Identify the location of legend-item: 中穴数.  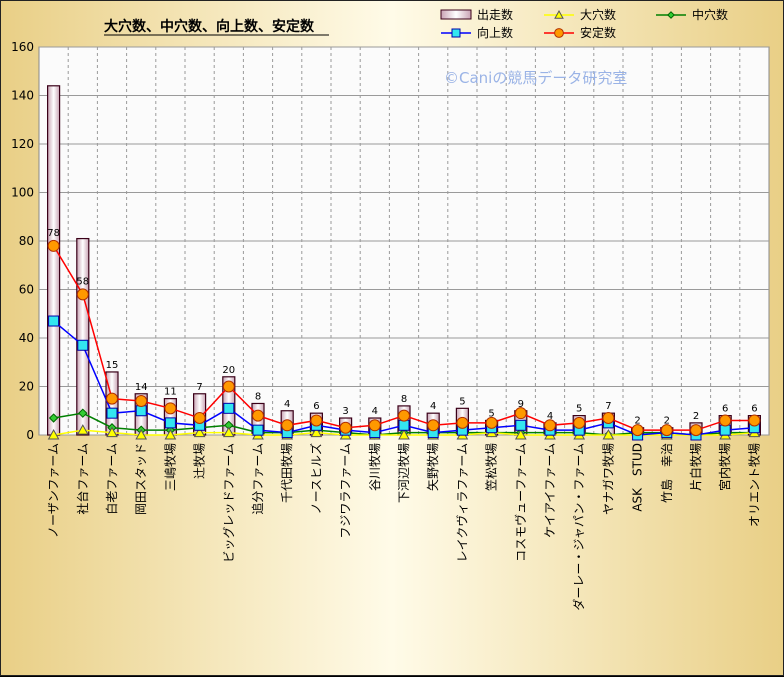
(692, 14).